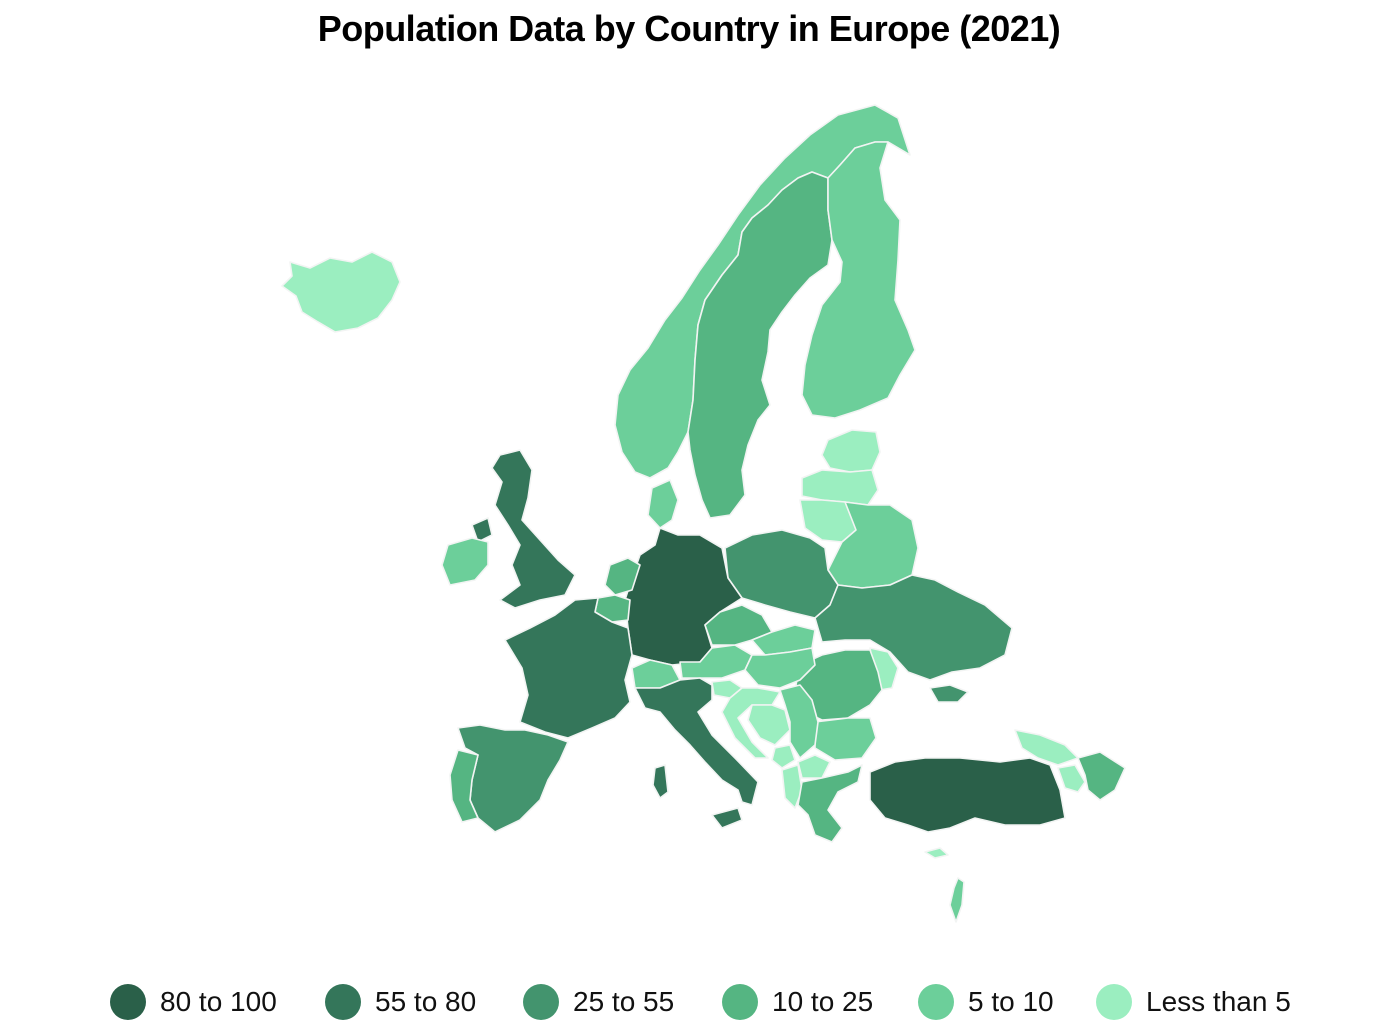 The image size is (1378, 1036). What do you see at coordinates (799, 721) in the screenshot?
I see `country-serbia` at bounding box center [799, 721].